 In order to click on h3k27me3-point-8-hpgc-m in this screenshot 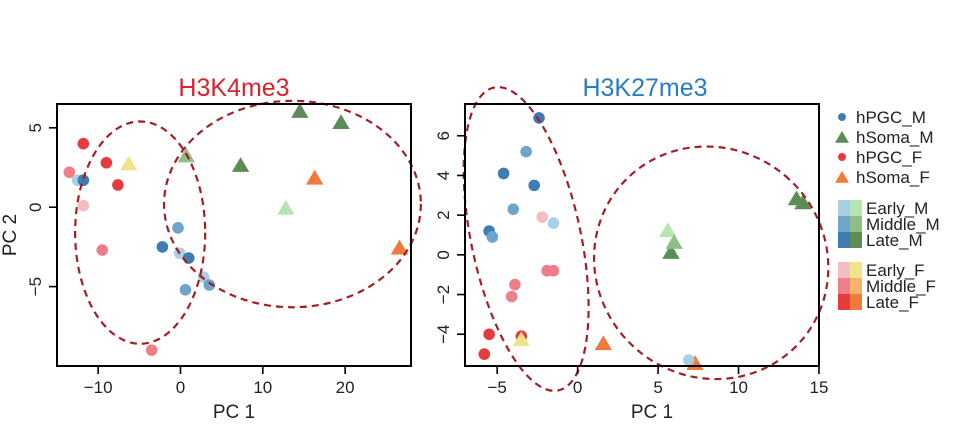, I will do `click(492, 237)`.